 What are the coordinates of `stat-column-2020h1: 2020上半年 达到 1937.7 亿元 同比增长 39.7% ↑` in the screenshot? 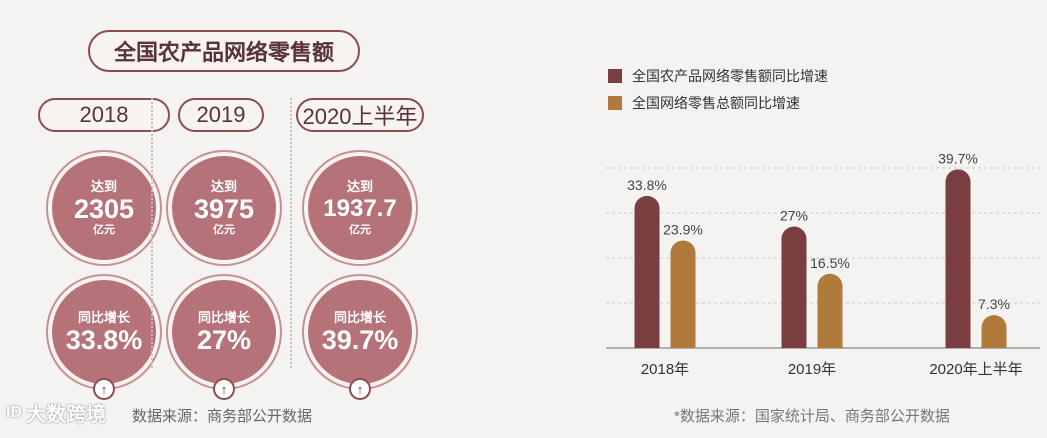 It's located at (360, 249).